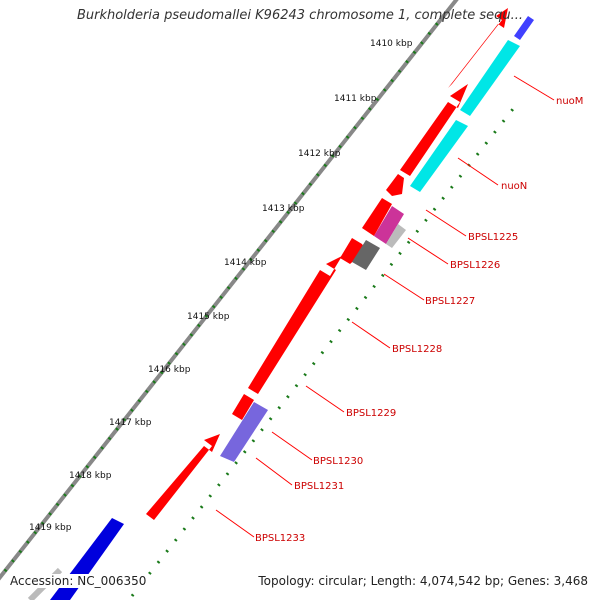  Describe the element at coordinates (371, 413) in the screenshot. I see `gene-label: BPSL1229` at that location.